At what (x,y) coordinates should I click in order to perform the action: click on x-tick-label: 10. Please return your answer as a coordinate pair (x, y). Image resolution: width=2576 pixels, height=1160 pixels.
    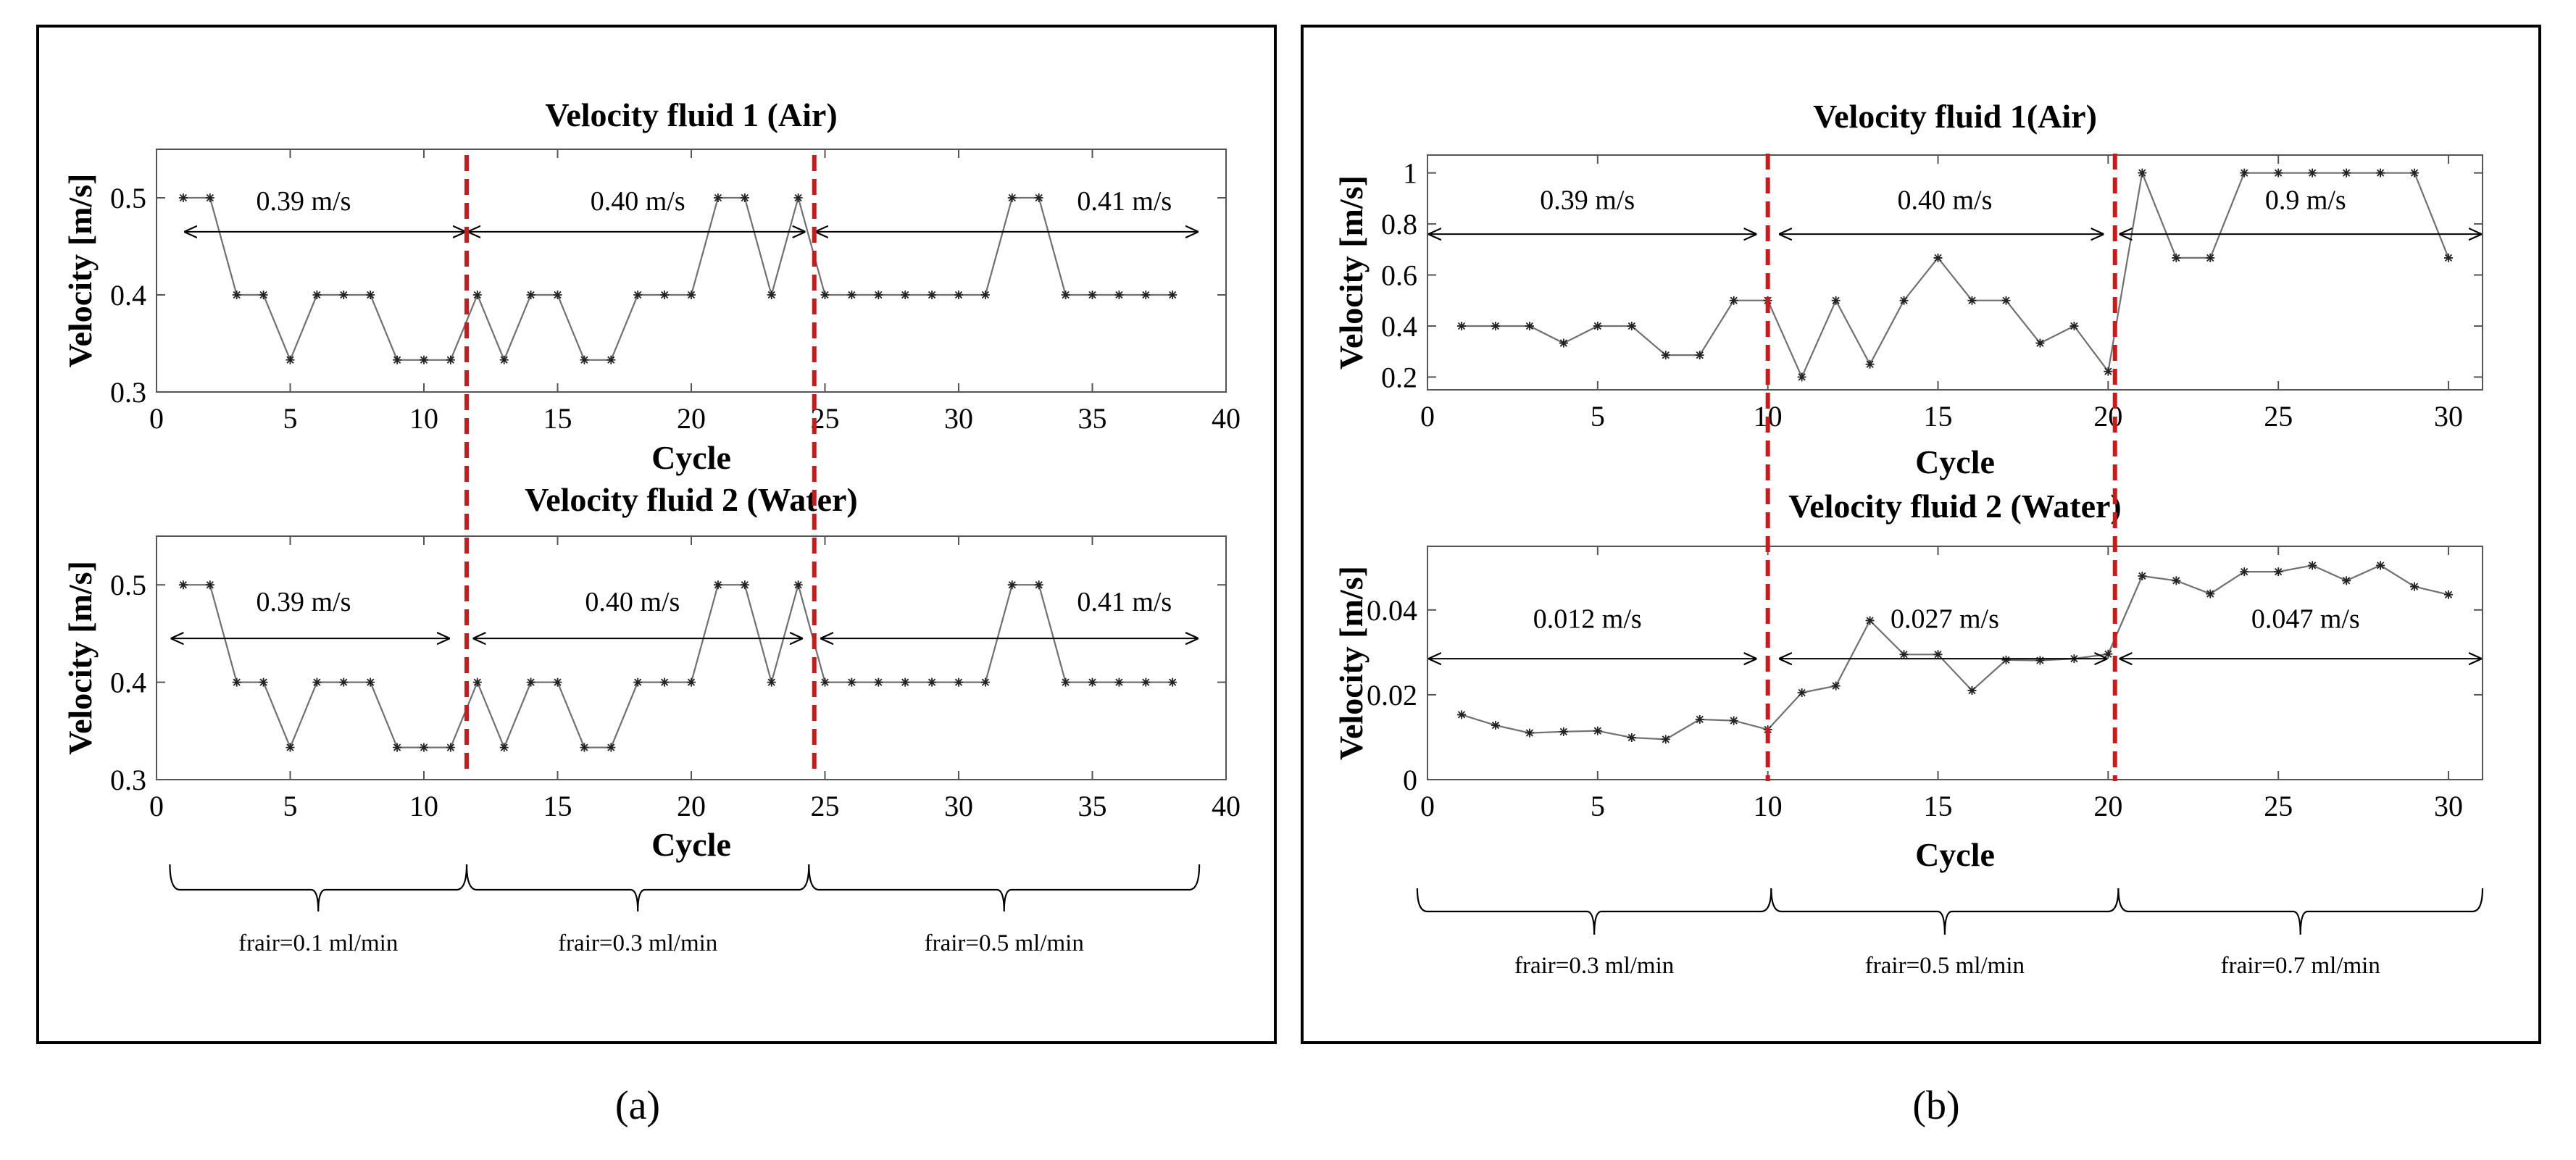
    Looking at the image, I should click on (423, 419).